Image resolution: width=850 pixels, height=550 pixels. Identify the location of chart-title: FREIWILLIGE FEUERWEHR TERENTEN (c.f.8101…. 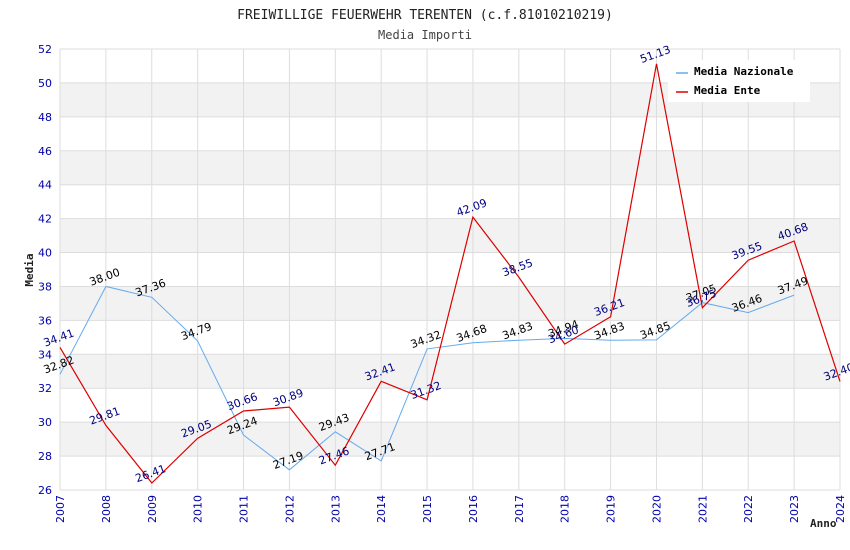
(425, 15).